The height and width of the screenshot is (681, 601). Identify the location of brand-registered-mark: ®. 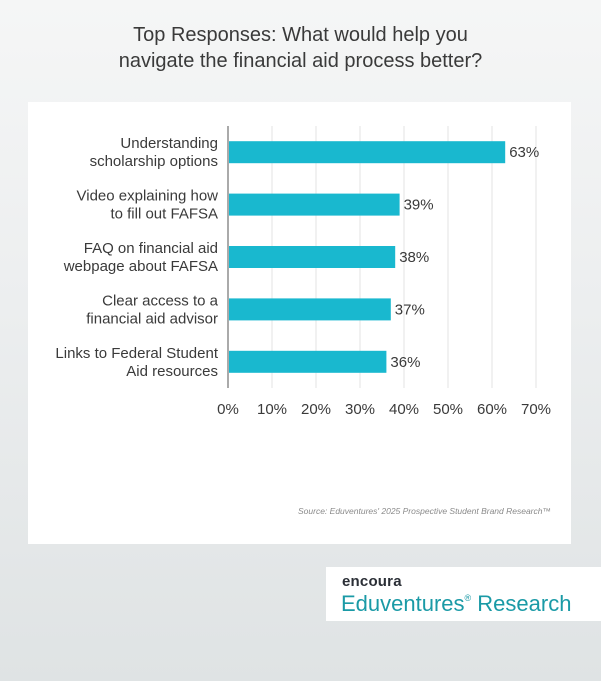
(468, 598).